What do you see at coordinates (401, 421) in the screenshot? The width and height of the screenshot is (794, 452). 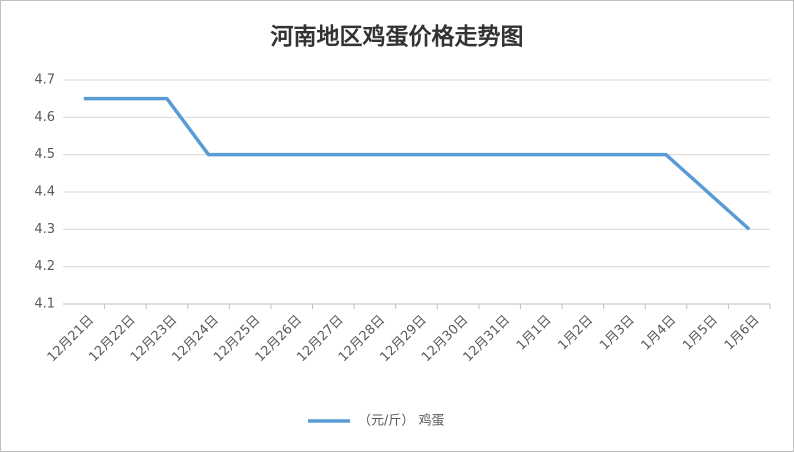 I see `legend-label: （元/斤） 鸡蛋` at bounding box center [401, 421].